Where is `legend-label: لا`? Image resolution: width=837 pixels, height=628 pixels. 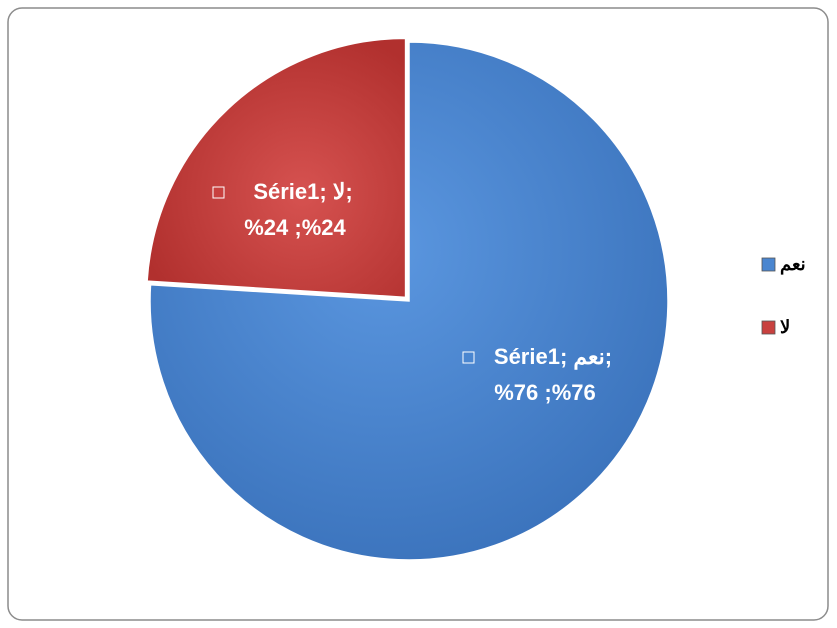
legend-label: لا is located at coordinates (785, 327).